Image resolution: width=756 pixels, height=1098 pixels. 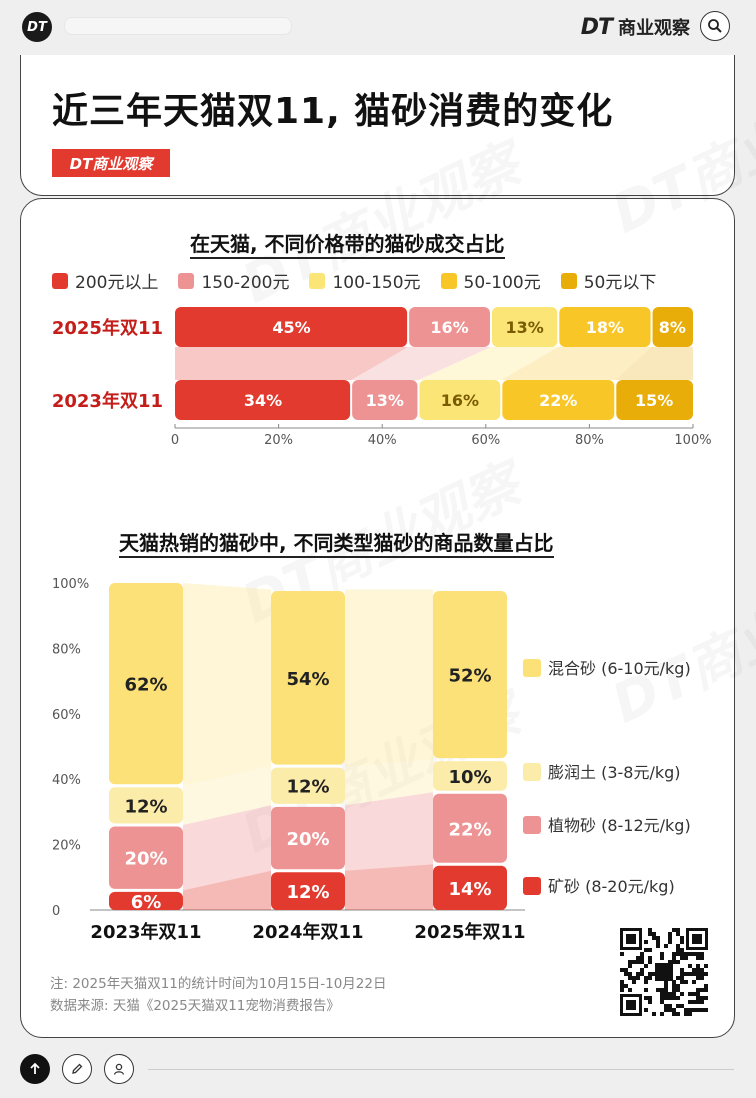 What do you see at coordinates (37, 27) in the screenshot?
I see `app-logo: DT` at bounding box center [37, 27].